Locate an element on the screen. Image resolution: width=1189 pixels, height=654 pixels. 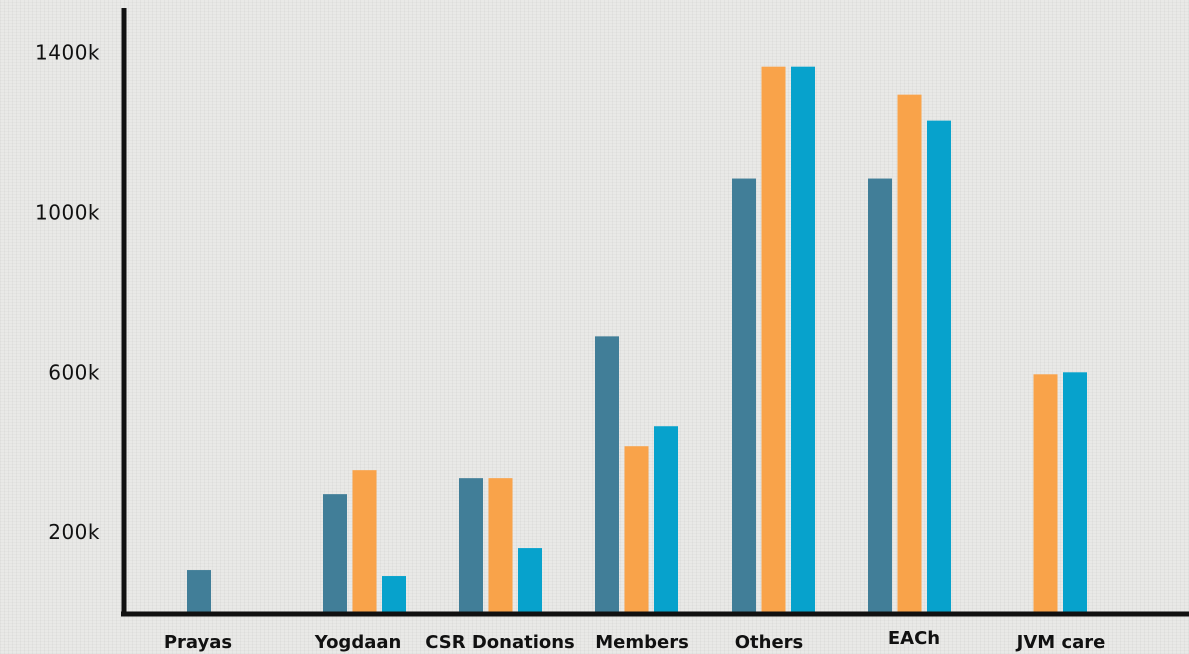
x-tick-label: Others is located at coordinates (769, 642).